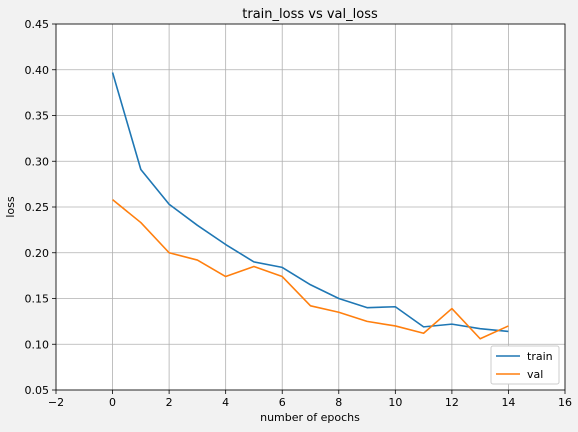 The width and height of the screenshot is (578, 432). What do you see at coordinates (37, 299) in the screenshot?
I see `y-tick-label: 0.15` at bounding box center [37, 299].